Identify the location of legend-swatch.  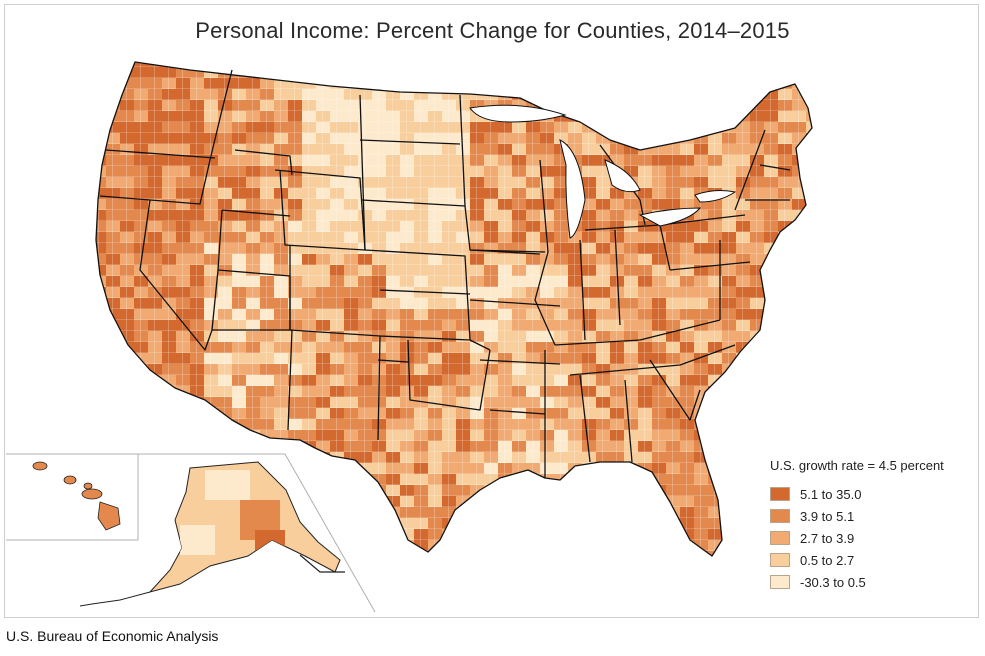
(780, 560).